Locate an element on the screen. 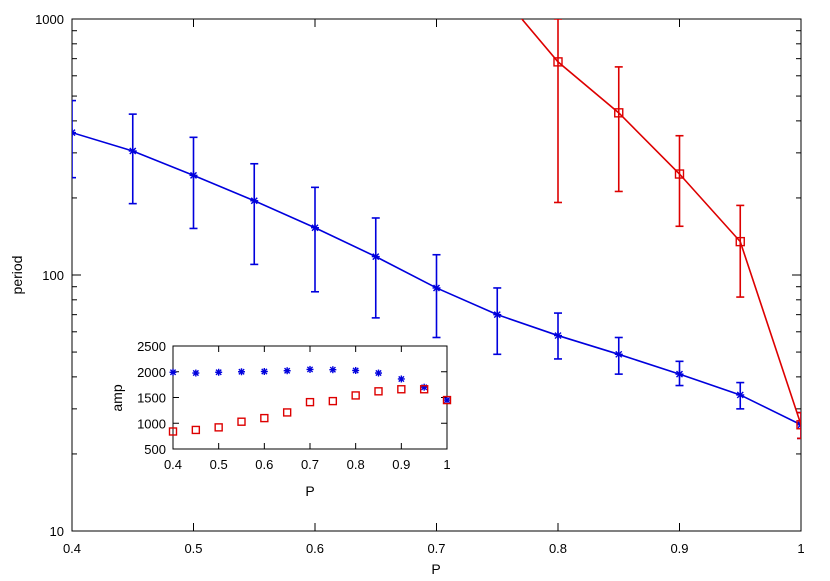 The height and width of the screenshot is (581, 830). inset-x-tick-label: 0.5 is located at coordinates (219, 464).